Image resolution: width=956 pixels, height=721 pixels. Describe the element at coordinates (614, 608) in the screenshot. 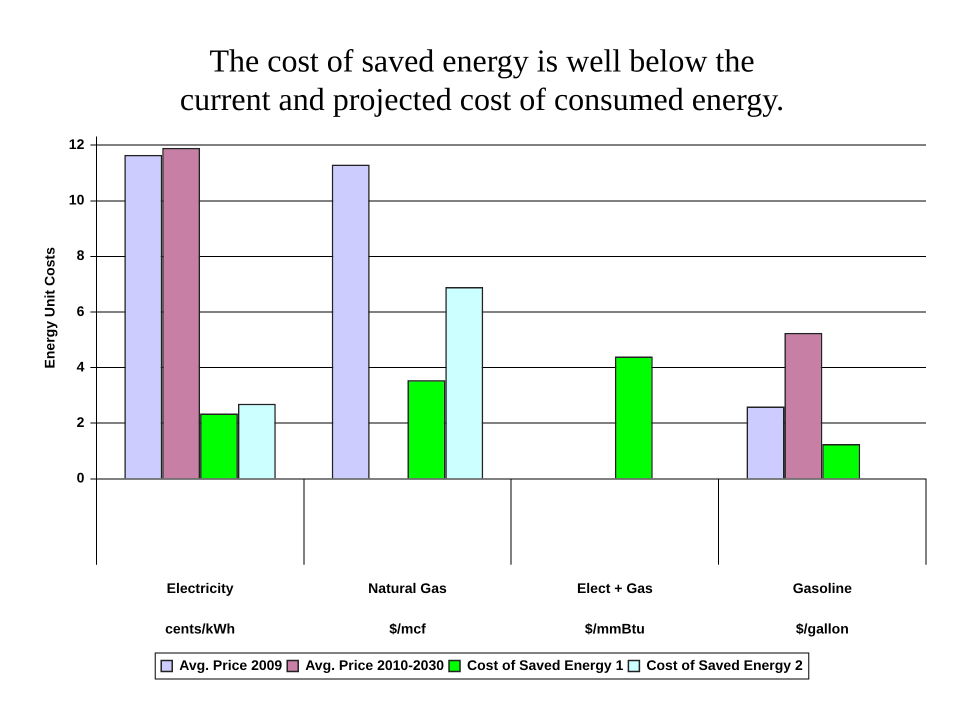

I see `category-label: Elect + Gas $/mmBtu` at that location.